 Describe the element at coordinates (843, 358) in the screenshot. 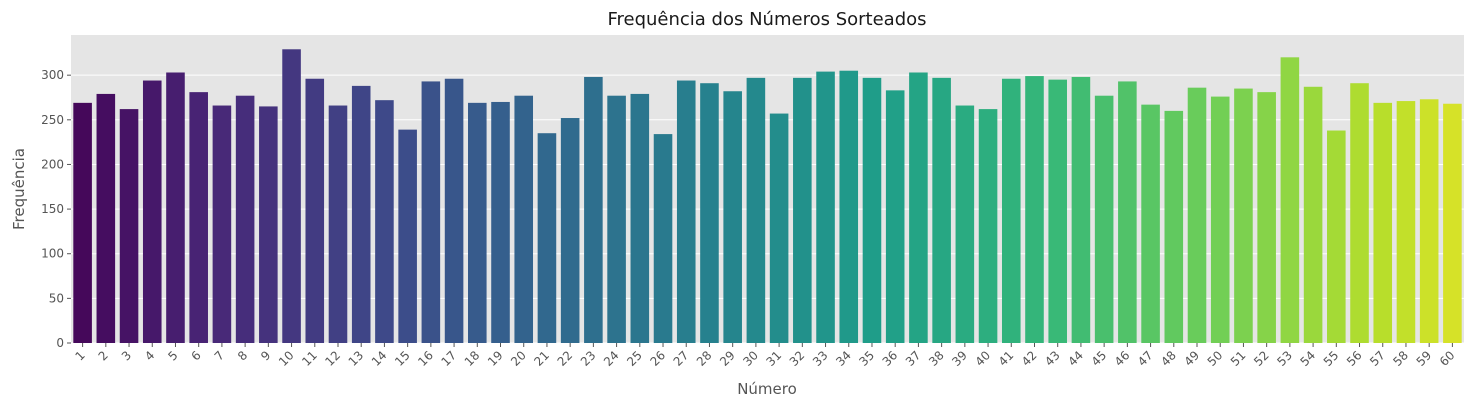

I see `x-tick-label: 34` at that location.